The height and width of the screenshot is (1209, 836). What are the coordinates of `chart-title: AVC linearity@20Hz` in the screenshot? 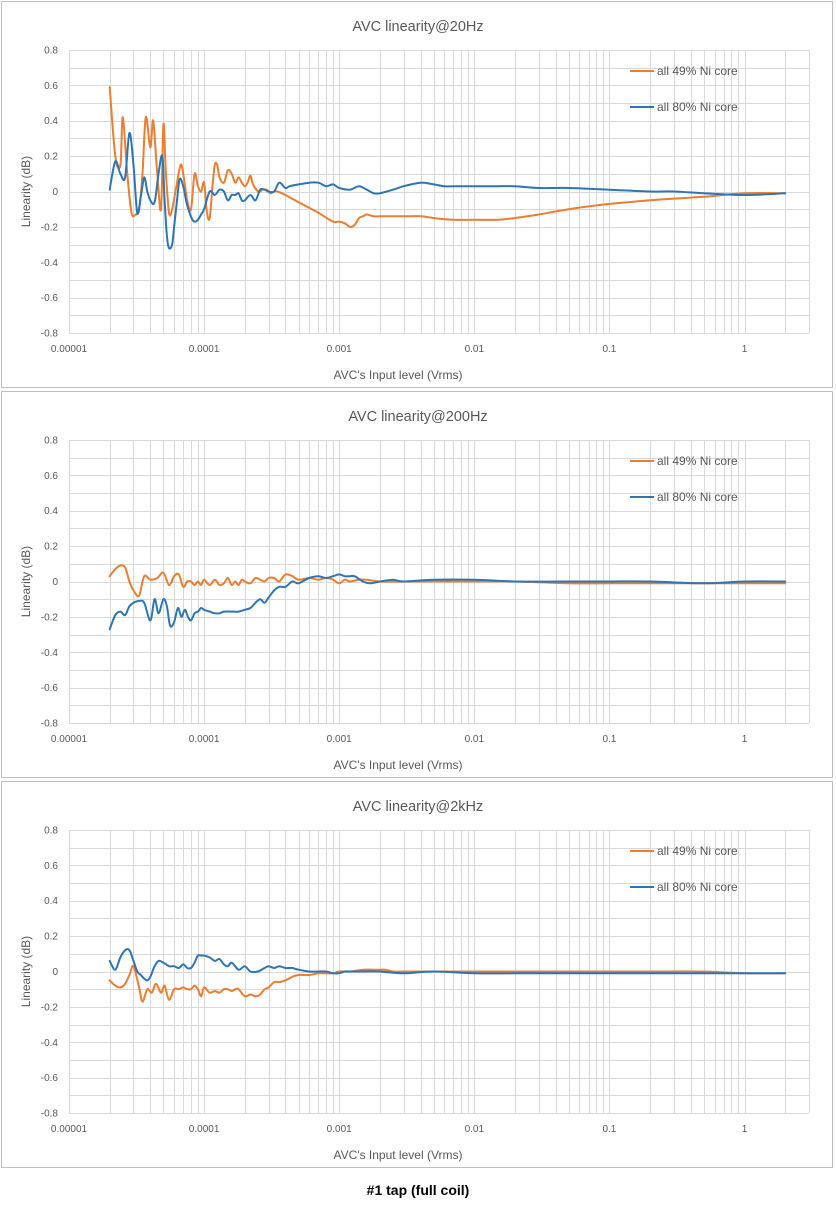 It's located at (417, 27).